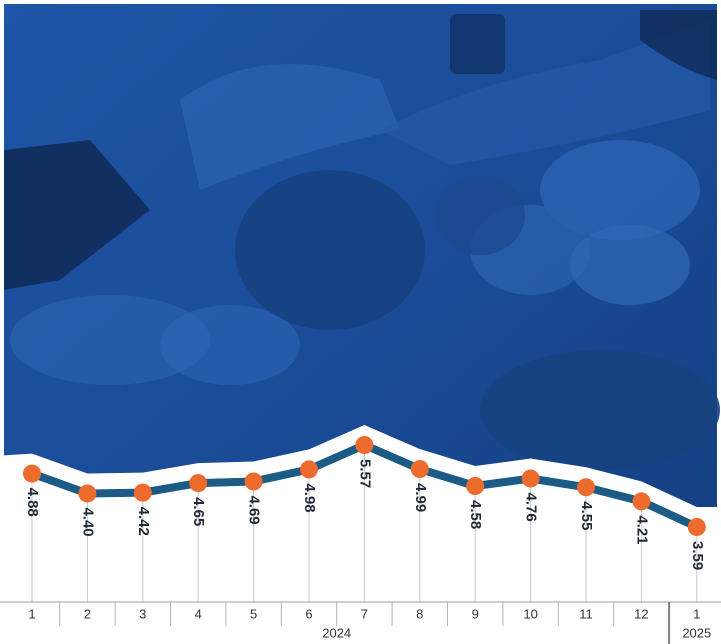 The width and height of the screenshot is (721, 644). Describe the element at coordinates (530, 613) in the screenshot. I see `x-tick-label: 10` at that location.